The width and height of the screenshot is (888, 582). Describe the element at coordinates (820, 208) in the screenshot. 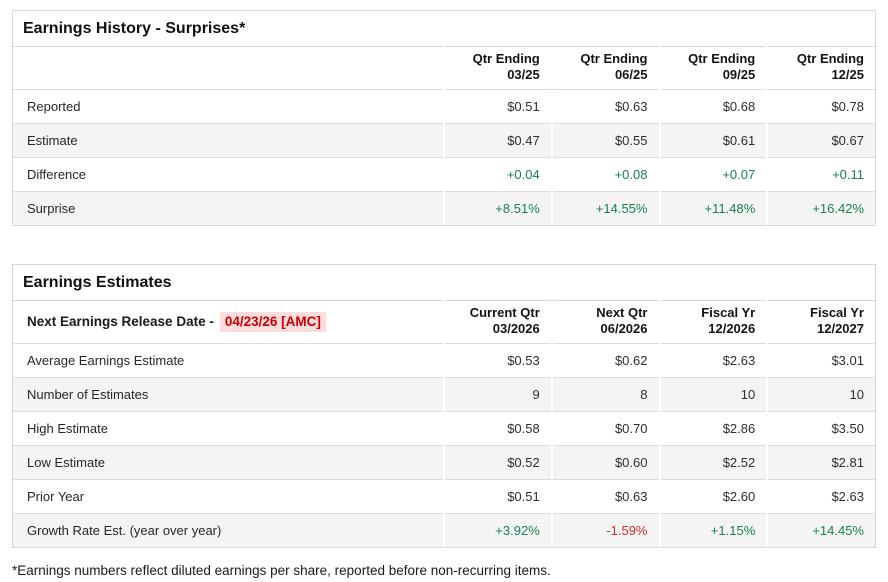

I see `cell-value: +16.42%` at that location.